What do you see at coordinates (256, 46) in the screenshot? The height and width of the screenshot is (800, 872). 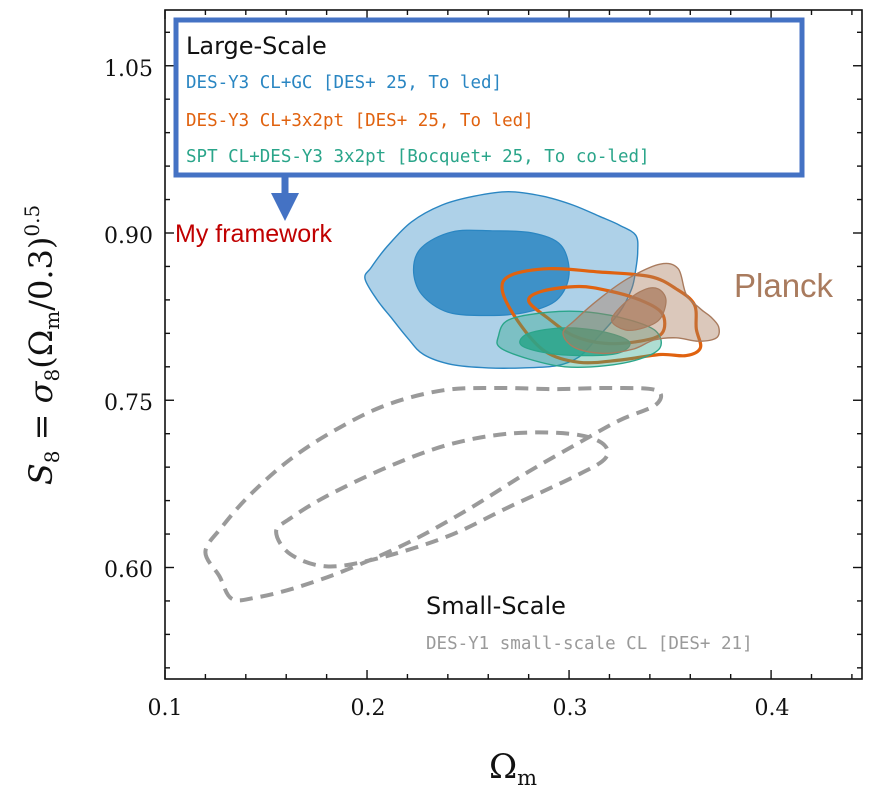 I see `legend-title: Large-Scale` at bounding box center [256, 46].